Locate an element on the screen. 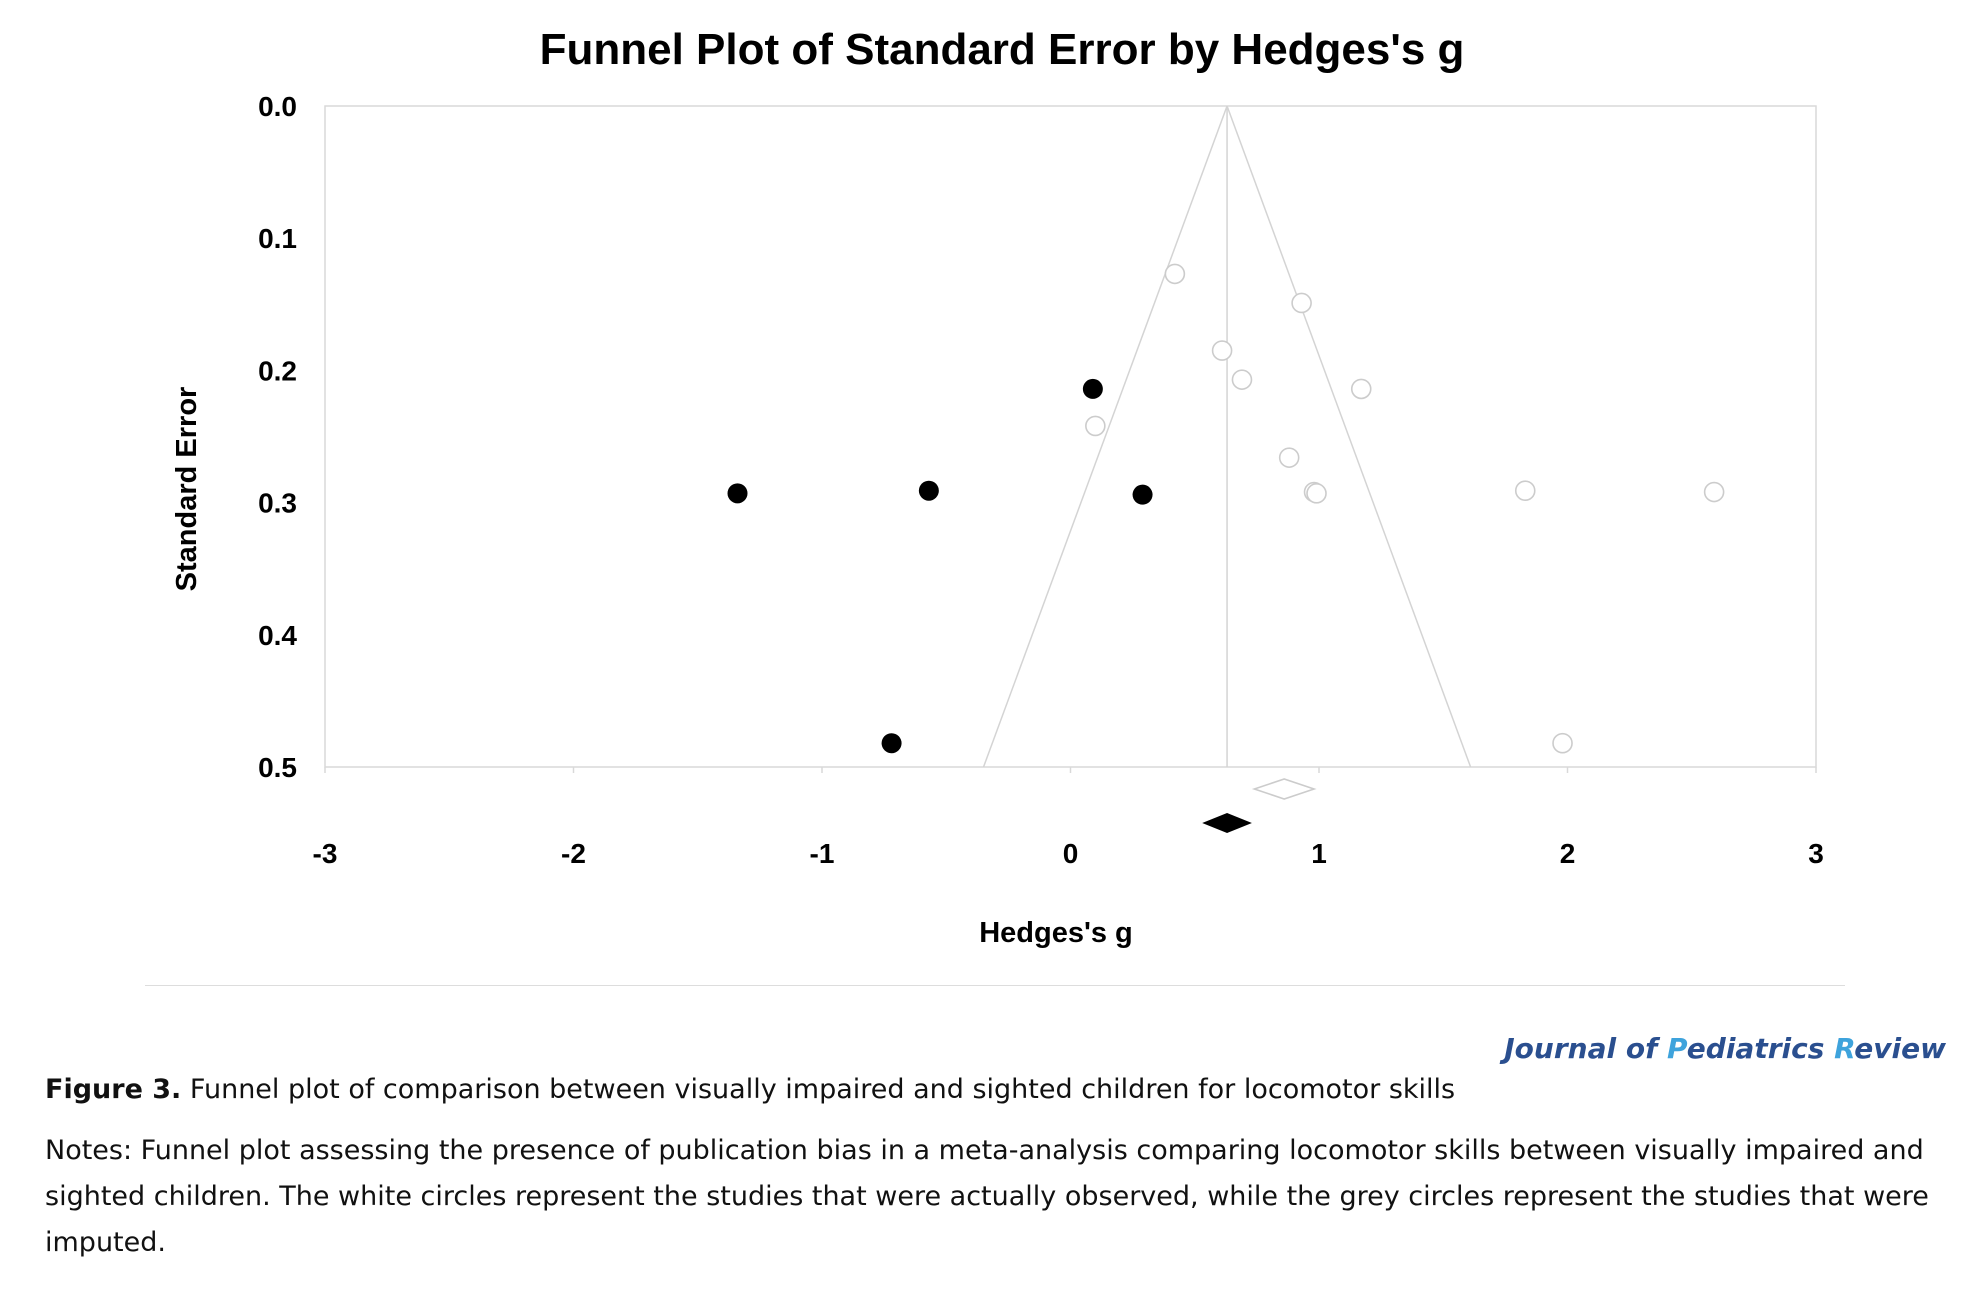 The width and height of the screenshot is (1972, 1293). journal-part: Journal of is located at coordinates (1586, 1048).